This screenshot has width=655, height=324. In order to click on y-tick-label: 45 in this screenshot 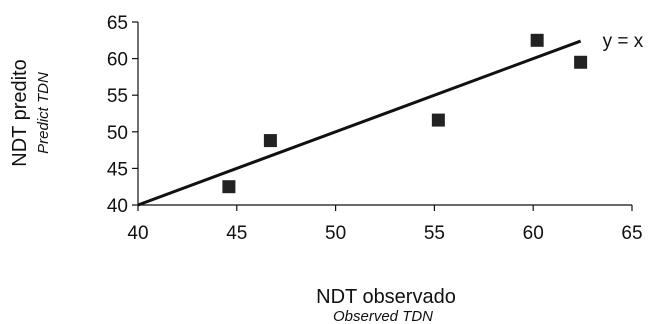, I will do `click(117, 169)`.